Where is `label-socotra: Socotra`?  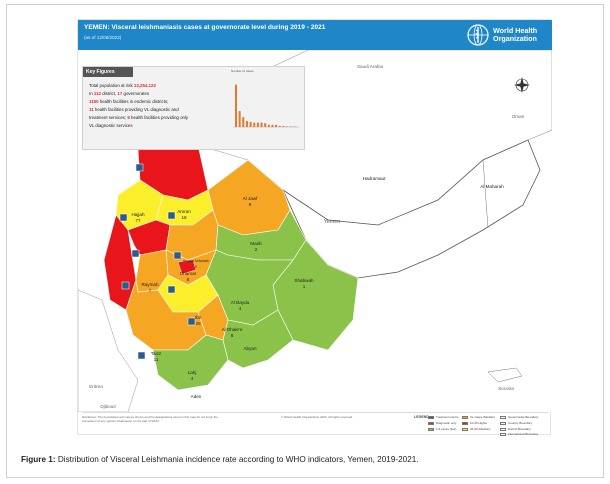
label-socotra: Socotra is located at coordinates (506, 388).